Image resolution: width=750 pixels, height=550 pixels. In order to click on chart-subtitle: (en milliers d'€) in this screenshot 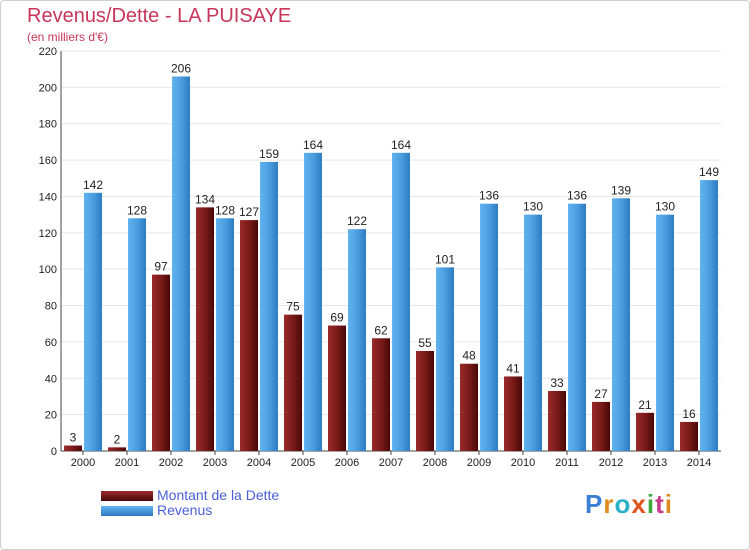, I will do `click(67, 37)`.